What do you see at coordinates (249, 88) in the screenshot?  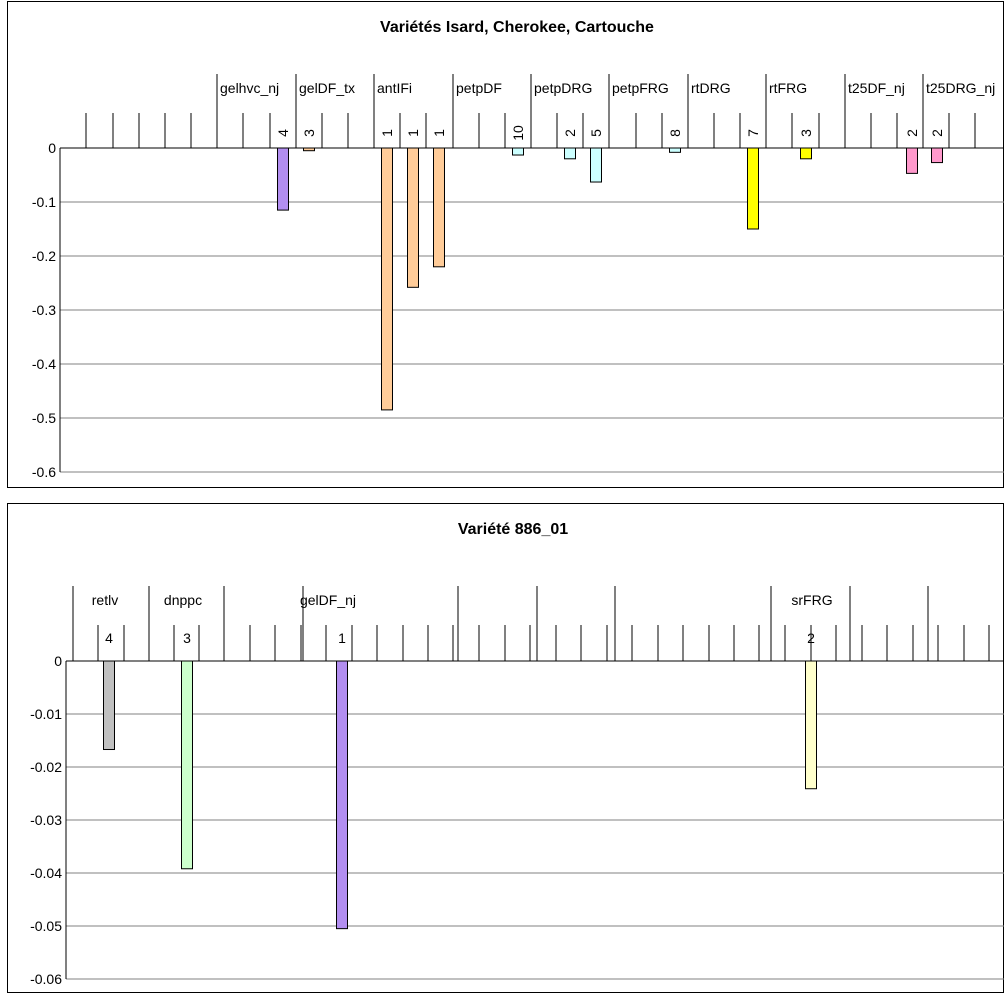 I see `group-label: gelhvc_nj` at bounding box center [249, 88].